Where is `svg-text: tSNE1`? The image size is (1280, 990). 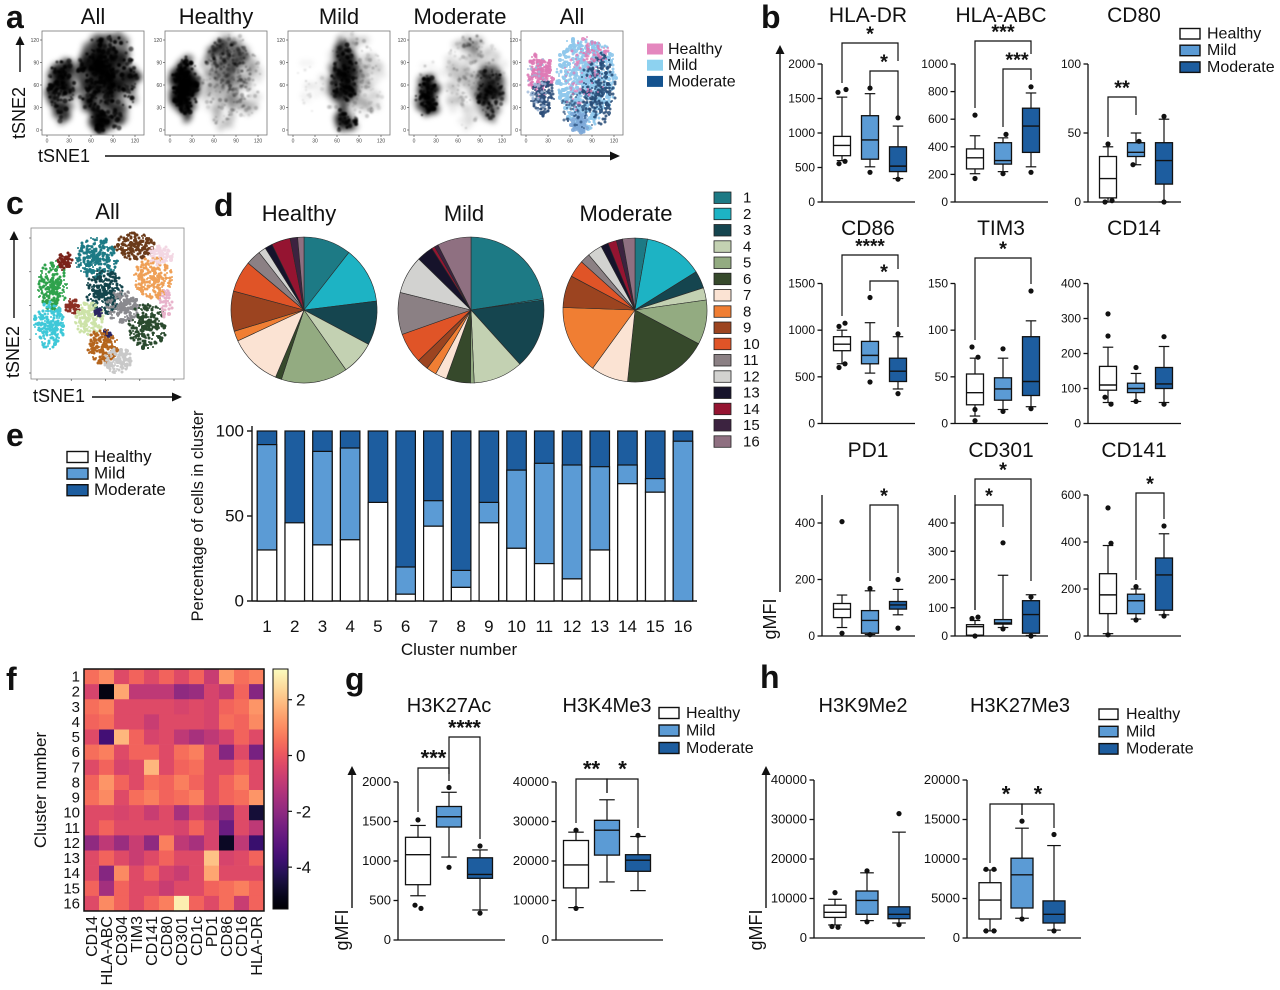 svg-text: tSNE1 is located at coordinates (64, 156).